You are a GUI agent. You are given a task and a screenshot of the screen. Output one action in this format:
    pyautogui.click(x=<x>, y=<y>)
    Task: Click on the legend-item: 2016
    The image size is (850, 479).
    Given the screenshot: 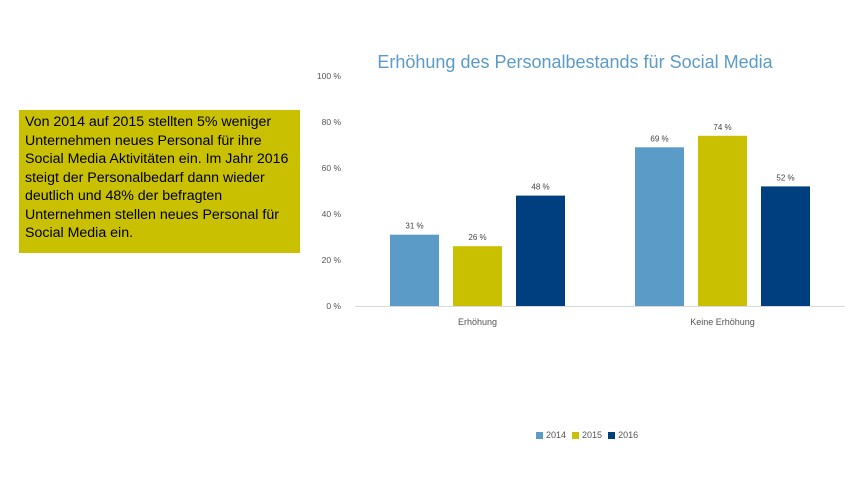 What is the action you would take?
    pyautogui.click(x=623, y=435)
    